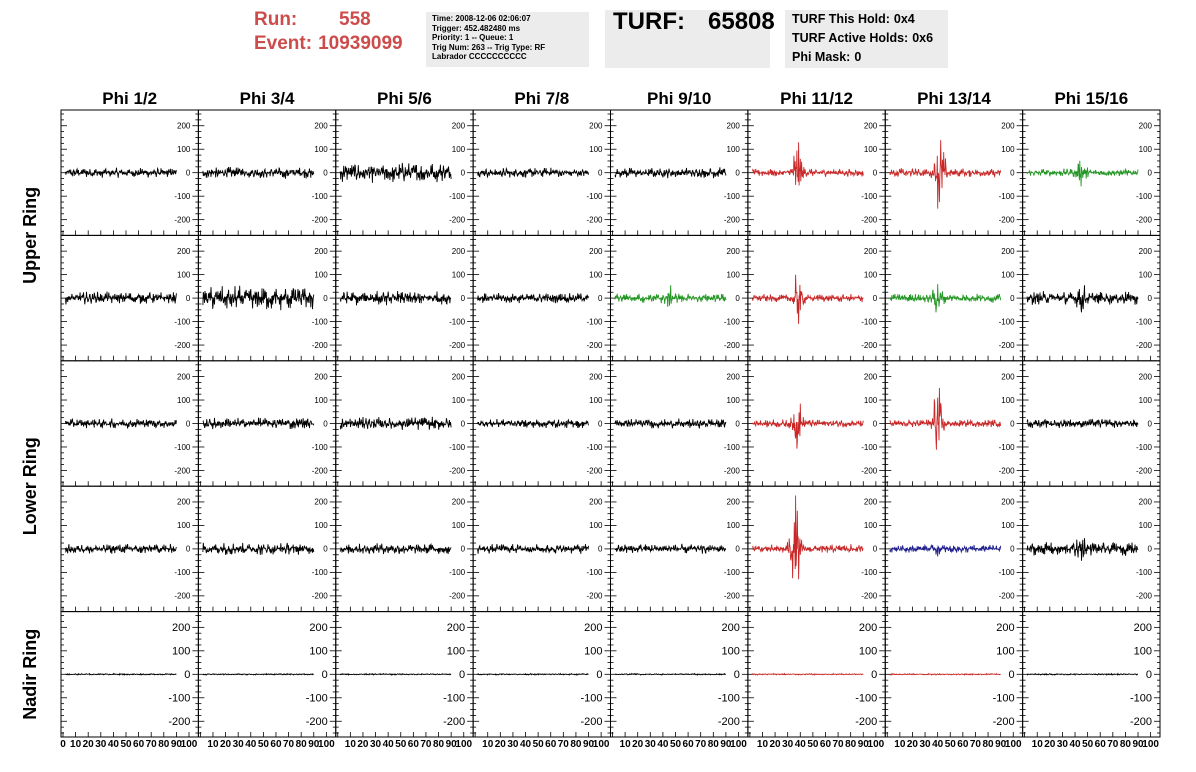  I want to click on x-tick-label: 70, so click(289, 744).